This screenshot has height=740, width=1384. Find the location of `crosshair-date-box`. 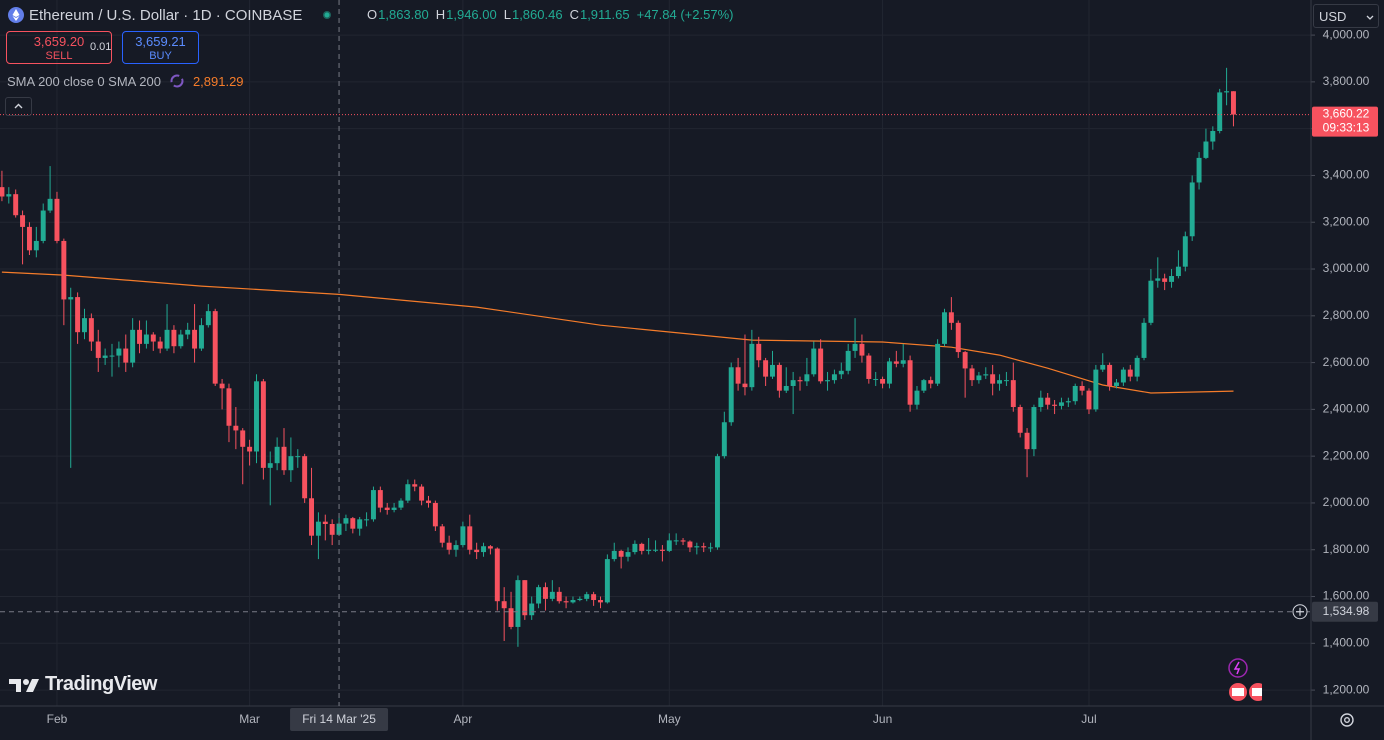

crosshair-date-box is located at coordinates (339, 719).